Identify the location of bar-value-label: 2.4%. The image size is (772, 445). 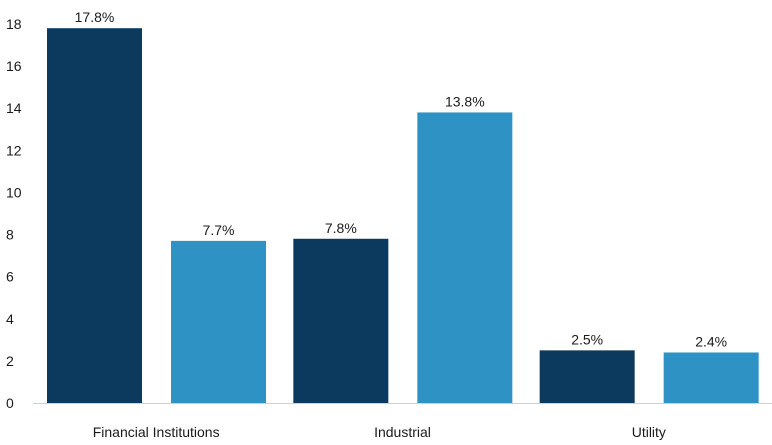
(711, 341).